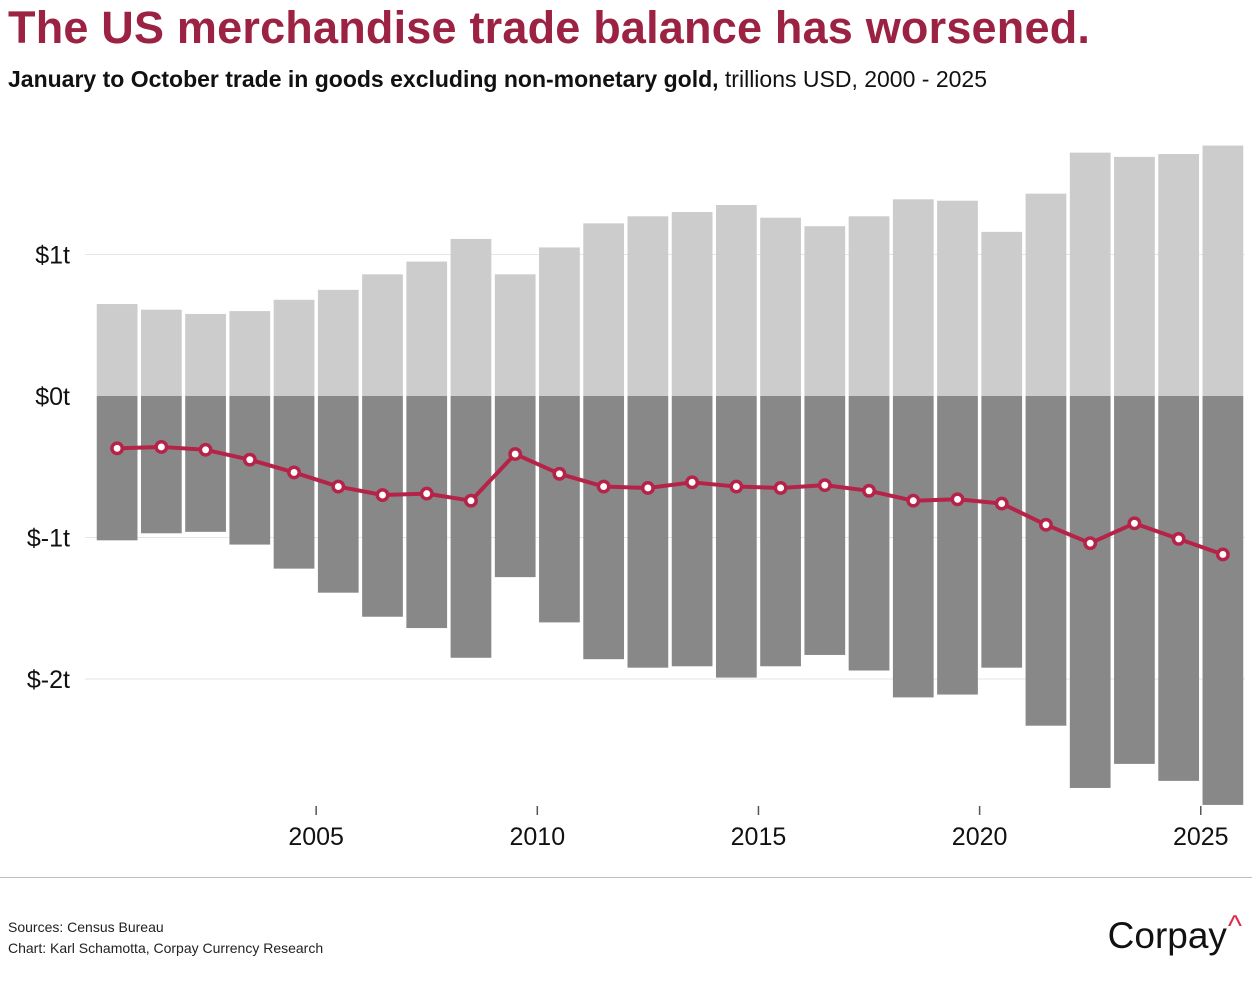 The image size is (1252, 1000). I want to click on export-bar-2020, so click(1002, 313).